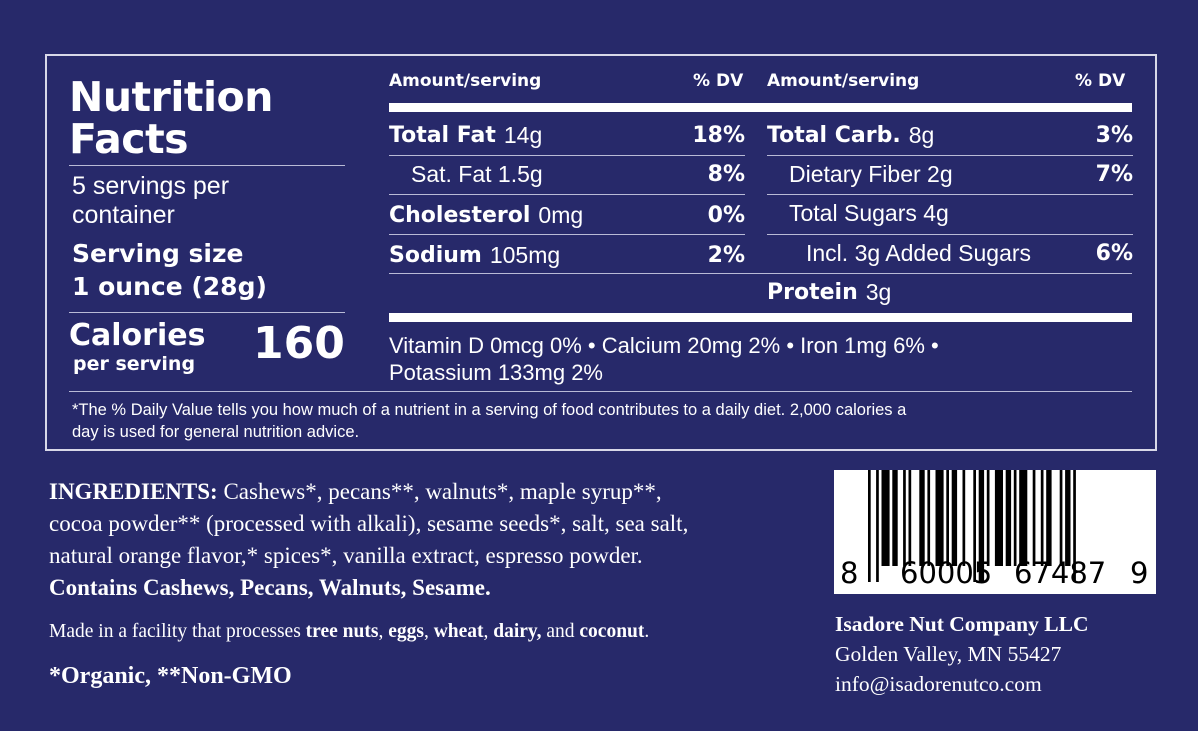 The width and height of the screenshot is (1198, 731). I want to click on row-cholesterol: Cholesterol 0mg 0%, so click(567, 215).